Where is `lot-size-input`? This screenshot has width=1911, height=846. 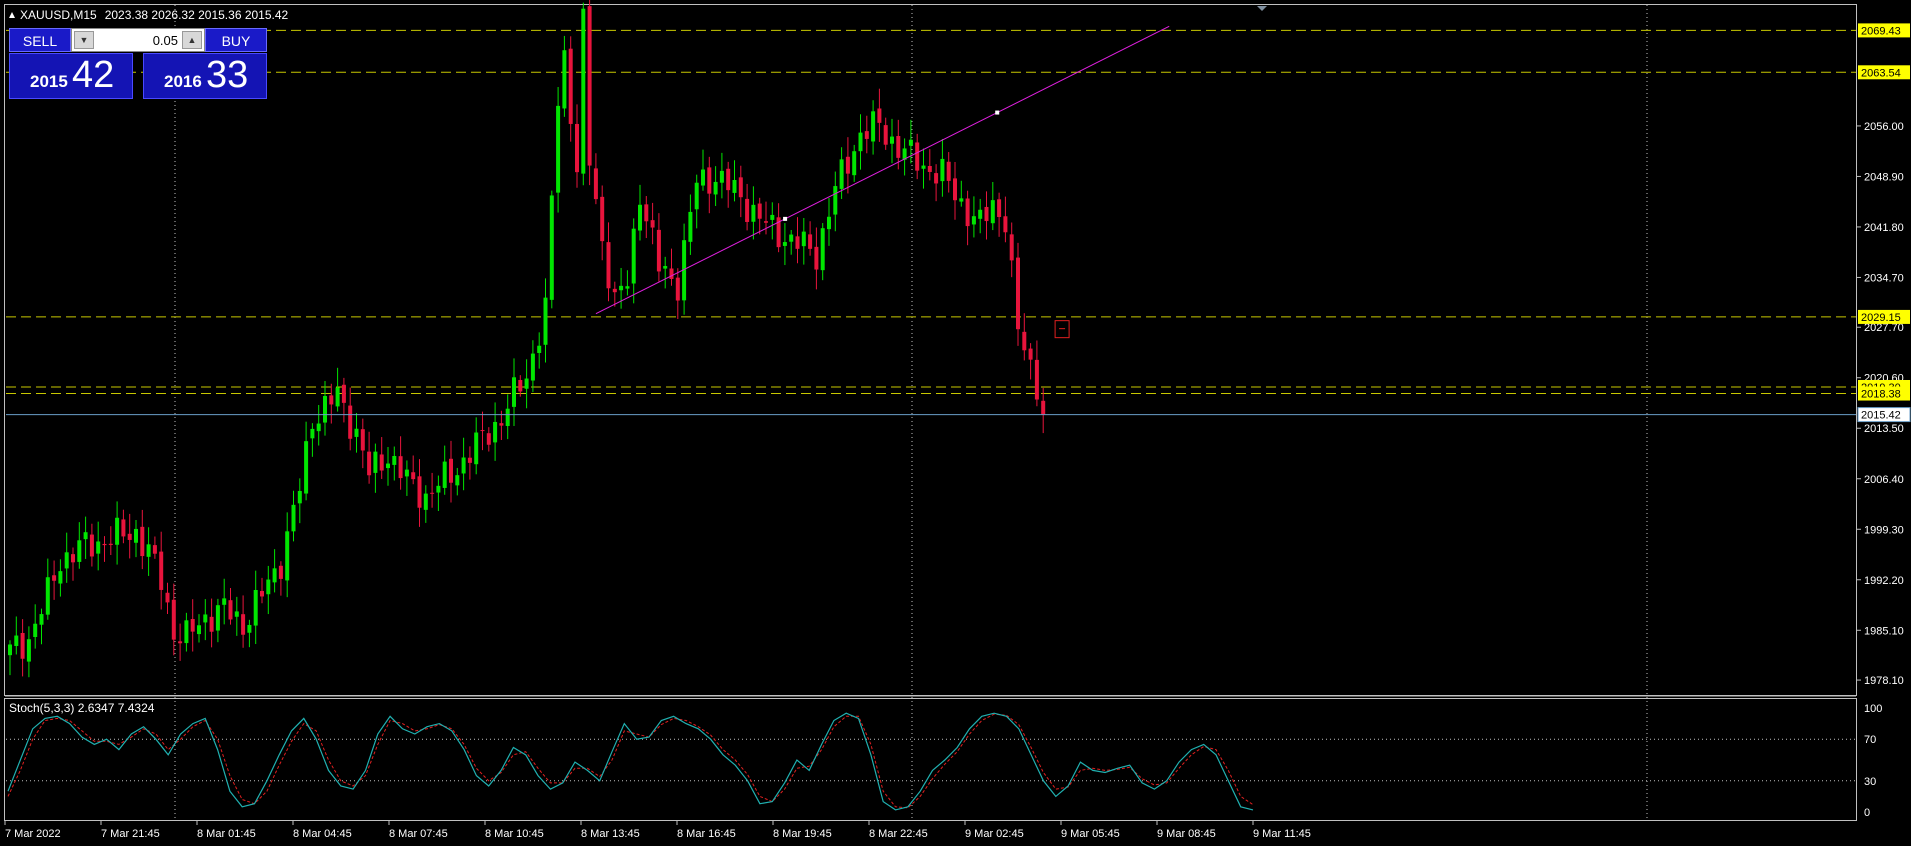 lot-size-input is located at coordinates (138, 40).